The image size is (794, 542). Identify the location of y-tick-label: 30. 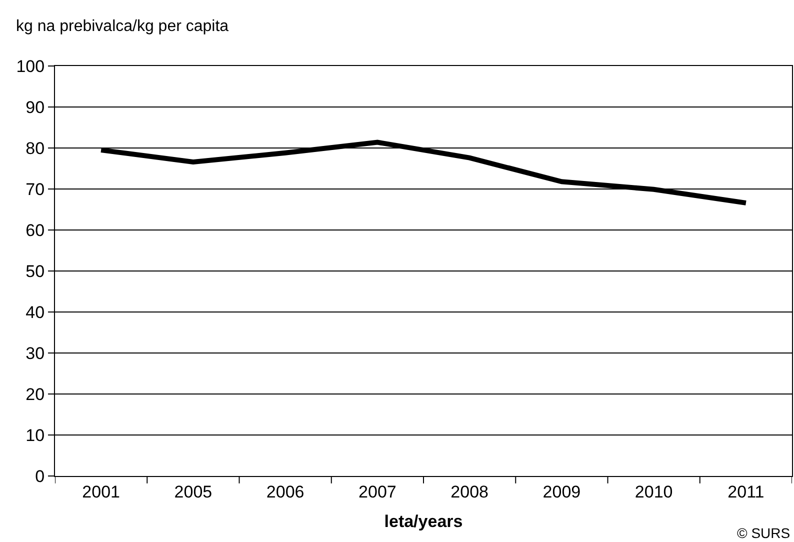
(35, 353).